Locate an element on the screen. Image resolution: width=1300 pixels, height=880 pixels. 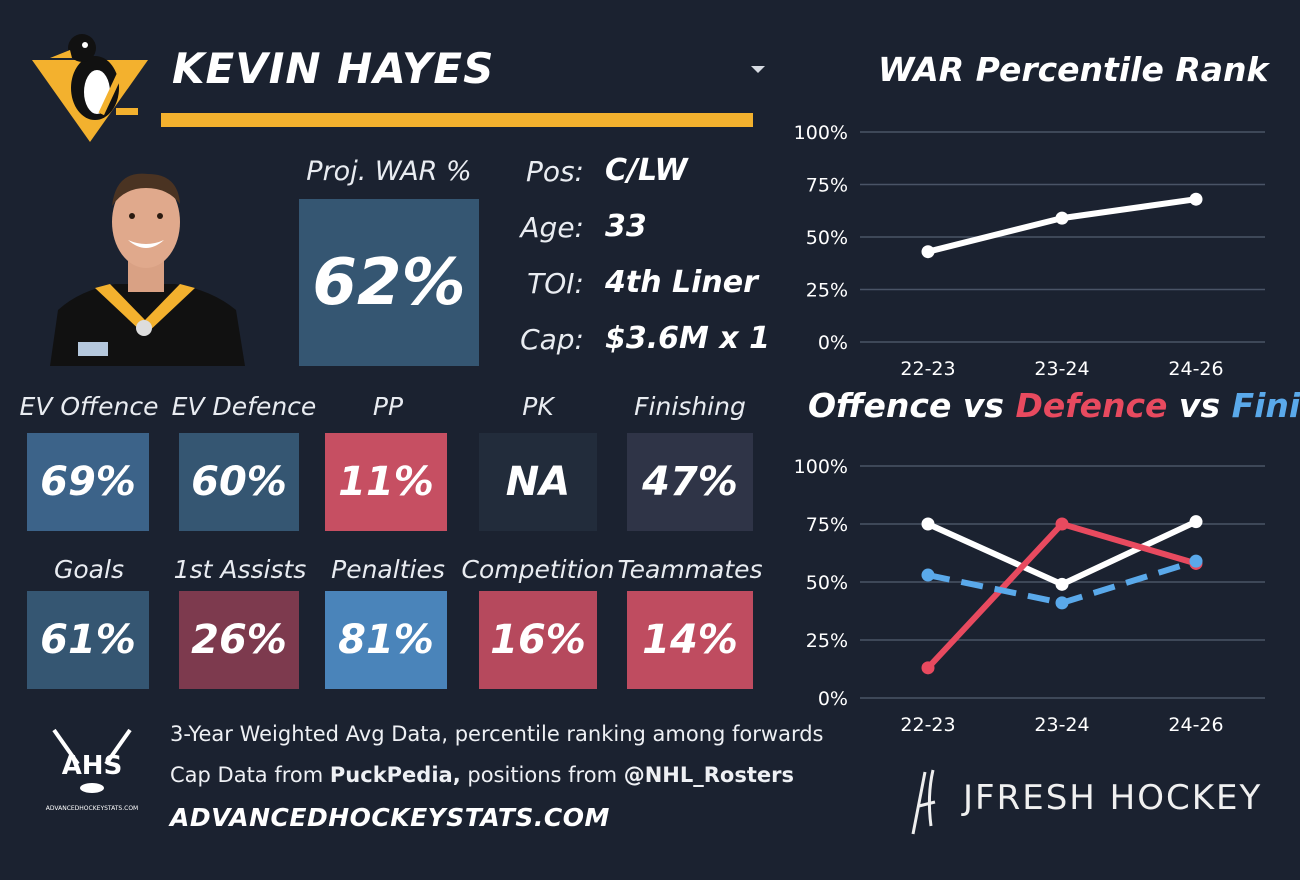
player-photo is located at coordinates (145, 263).